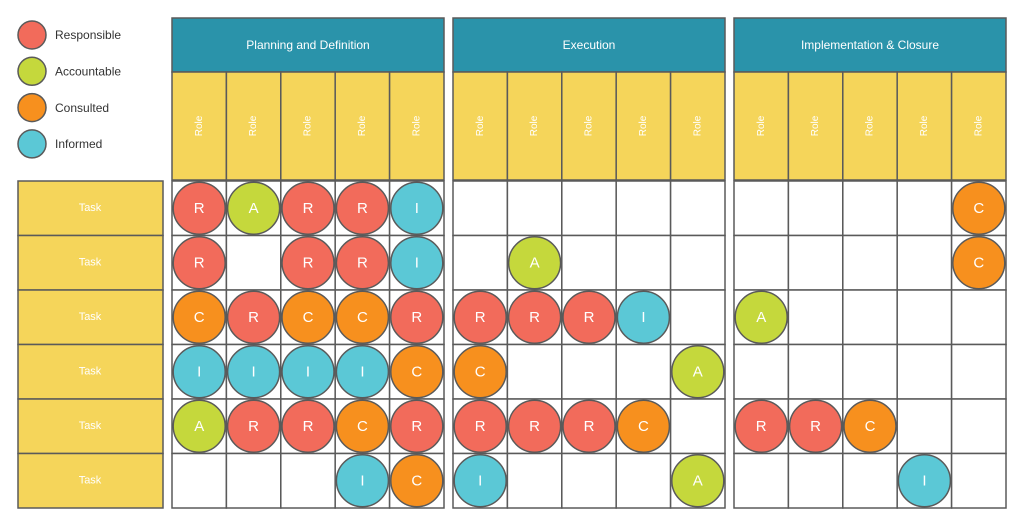 This screenshot has width=1024, height=531. What do you see at coordinates (589, 45) in the screenshot?
I see `phase-title: Execution` at bounding box center [589, 45].